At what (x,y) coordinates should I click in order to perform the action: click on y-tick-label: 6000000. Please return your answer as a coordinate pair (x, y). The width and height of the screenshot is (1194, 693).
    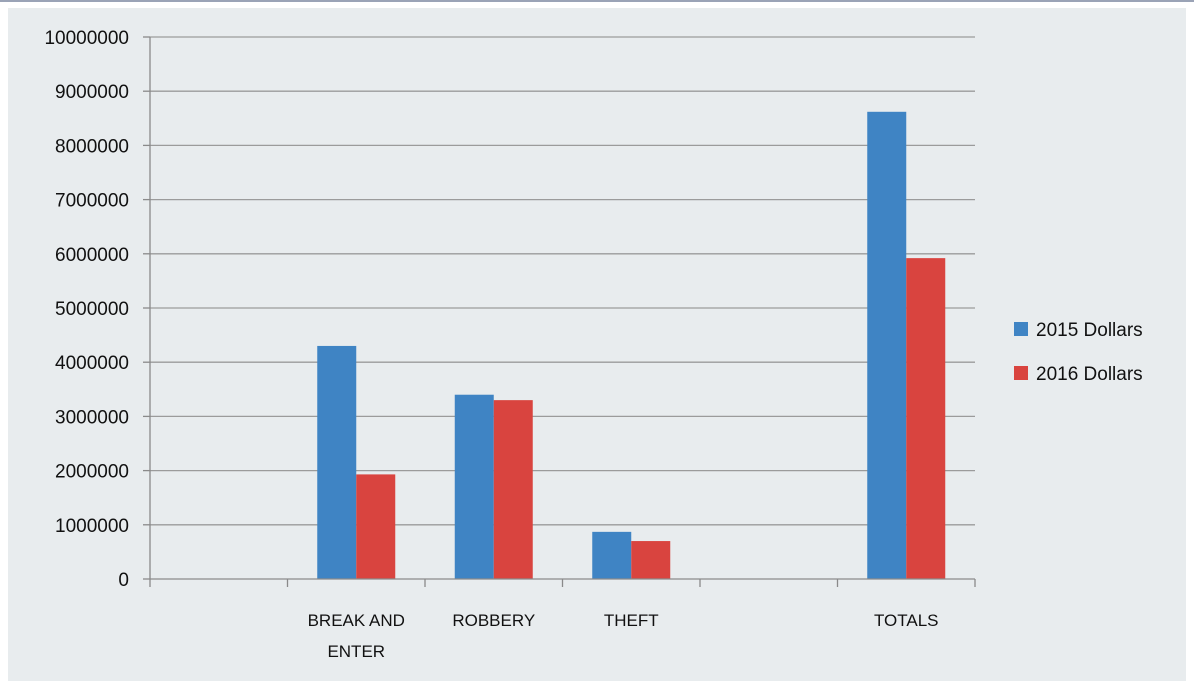
    Looking at the image, I should click on (92, 255).